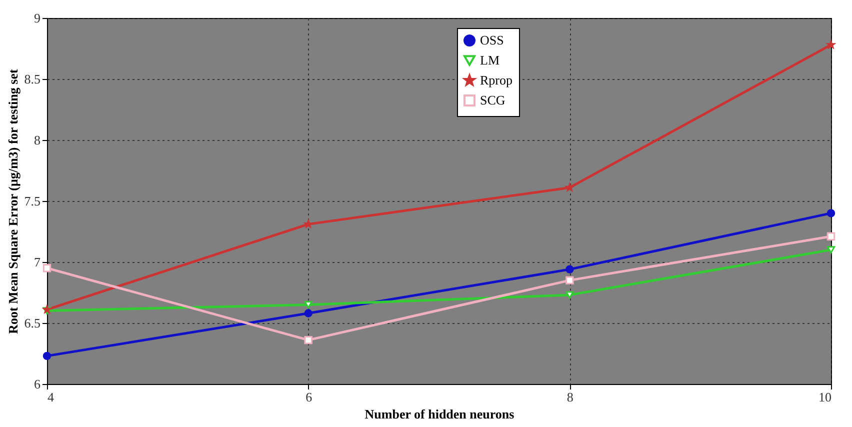 The height and width of the screenshot is (427, 852). I want to click on x-tick-label: 4, so click(51, 397).